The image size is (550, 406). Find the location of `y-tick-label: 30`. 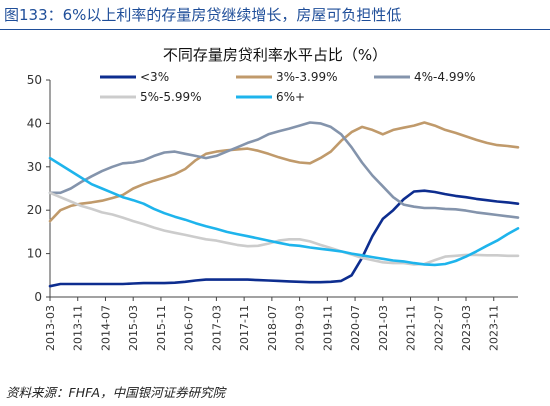

y-tick-label: 30 is located at coordinates (34, 167).